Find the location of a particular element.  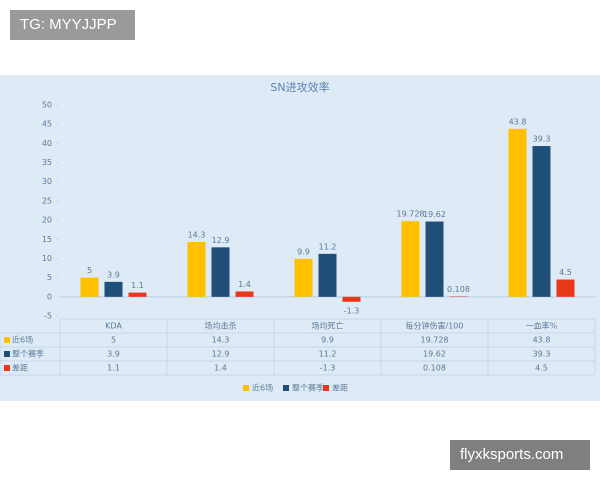

table-cell: 4.5 is located at coordinates (541, 368).